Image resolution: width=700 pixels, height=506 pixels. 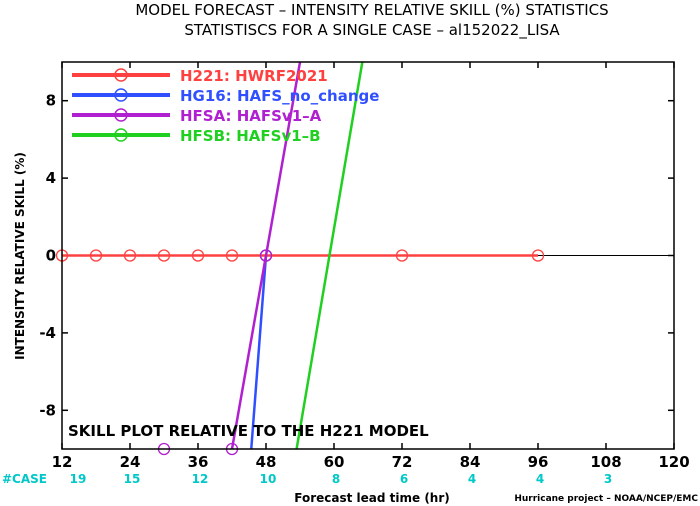 I want to click on x-tick-label: 36, so click(x=198, y=462).